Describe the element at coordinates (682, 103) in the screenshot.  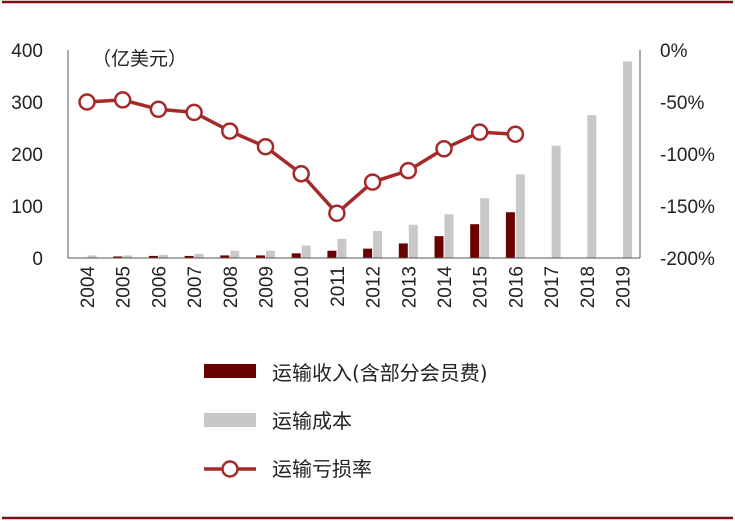
I see `right-tick-label: -50%` at that location.